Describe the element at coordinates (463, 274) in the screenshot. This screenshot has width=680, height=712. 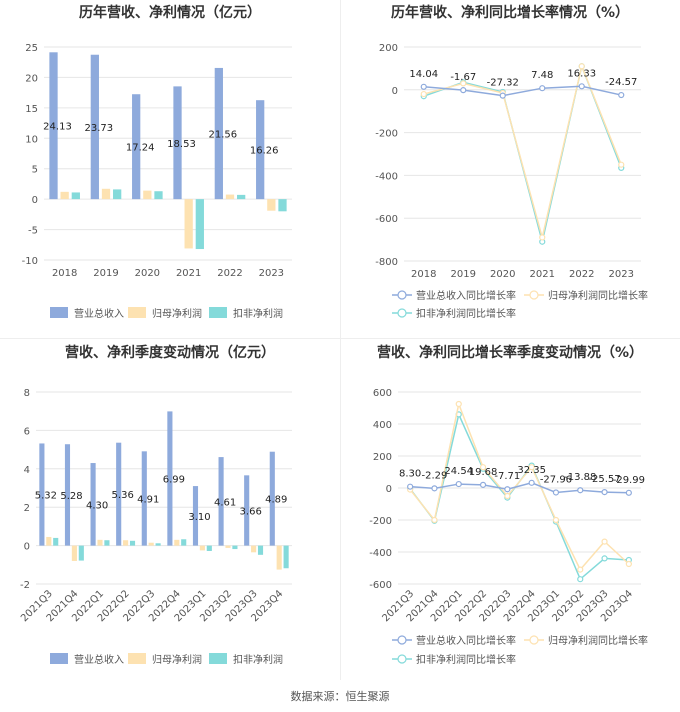
I see `x-tick-label: 2019` at that location.